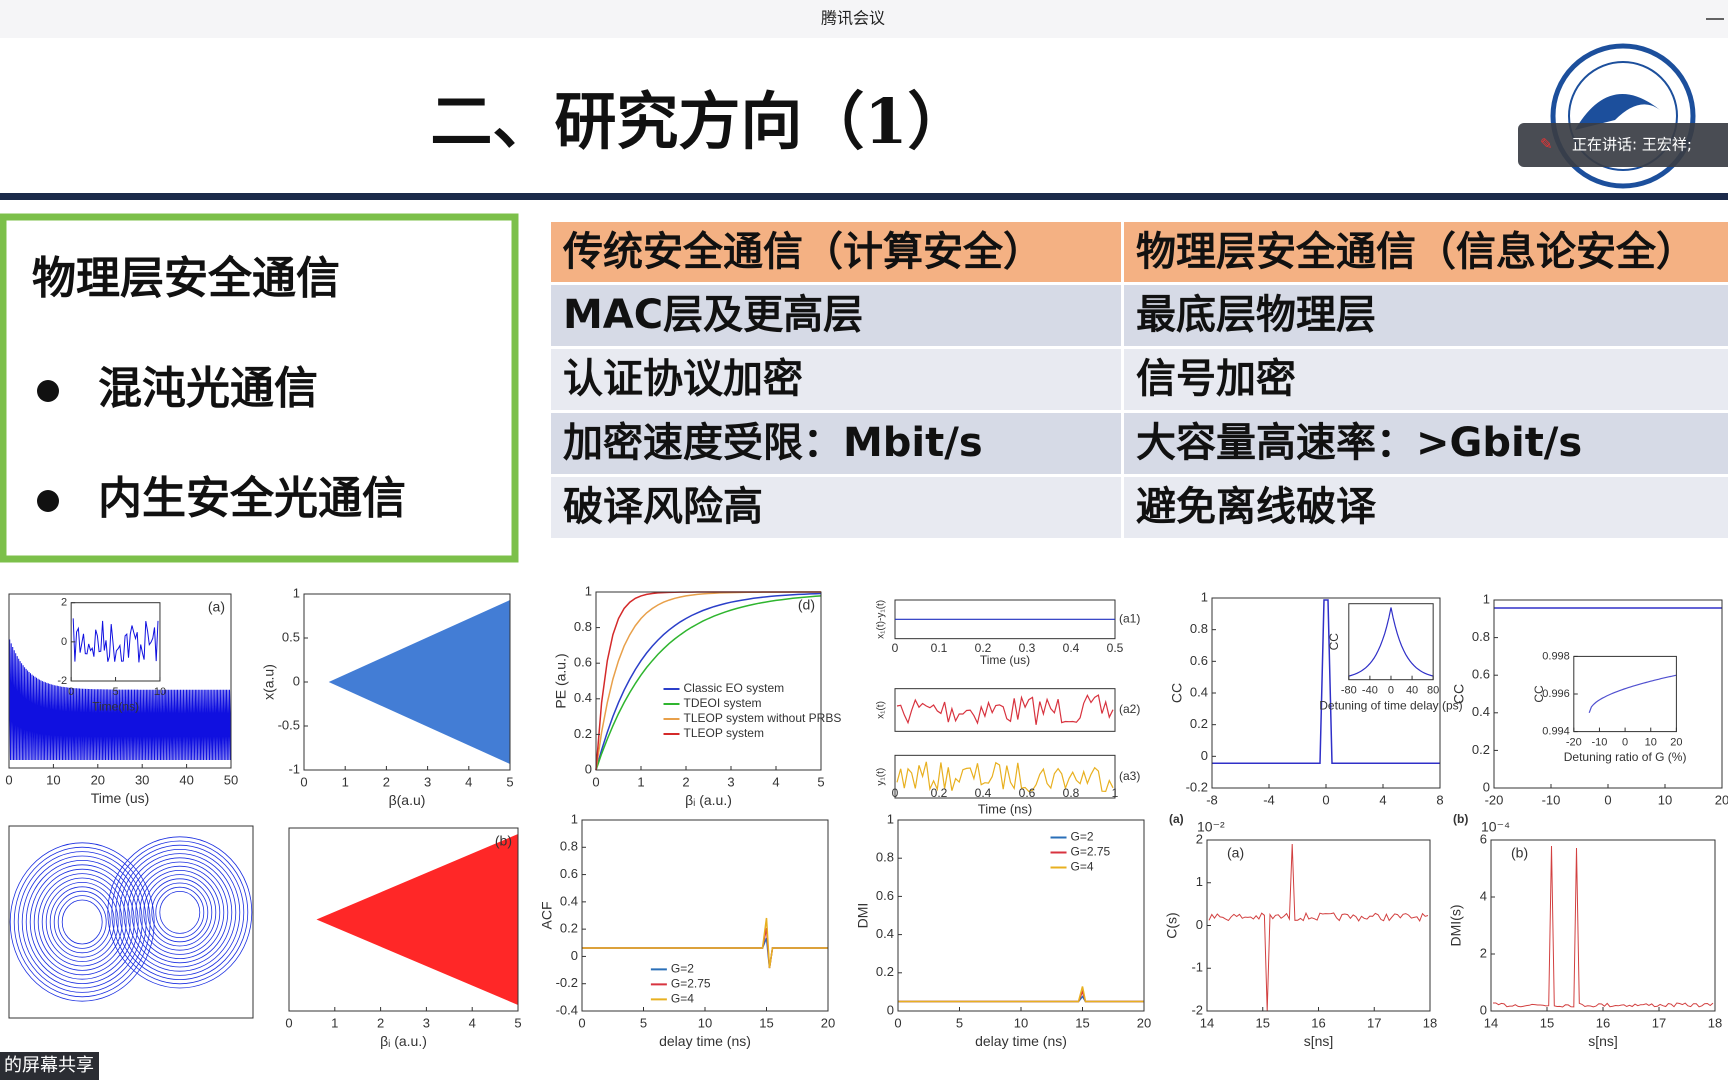 The width and height of the screenshot is (1728, 1084). Describe the element at coordinates (1659, 1022) in the screenshot. I see `x-tick-label: 17` at that location.